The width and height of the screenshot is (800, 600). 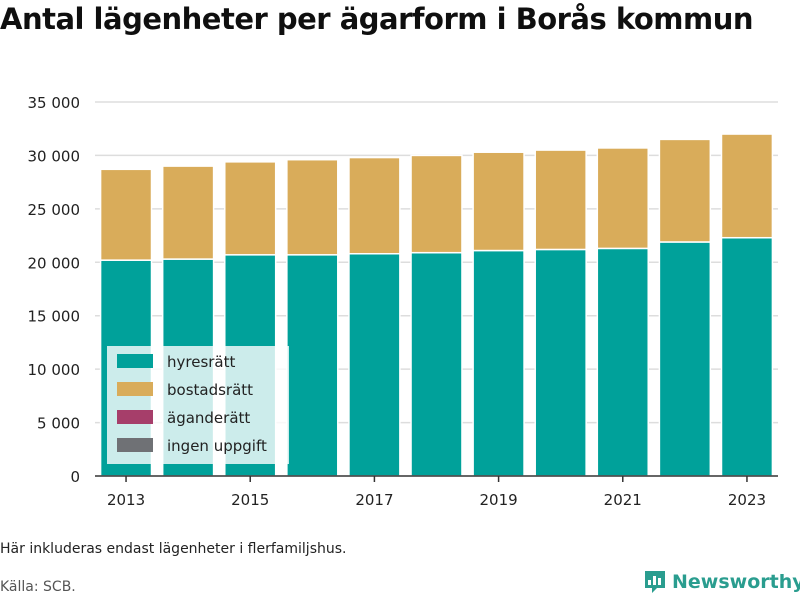 I want to click on legend-label: ingen uppgift, so click(x=217, y=446).